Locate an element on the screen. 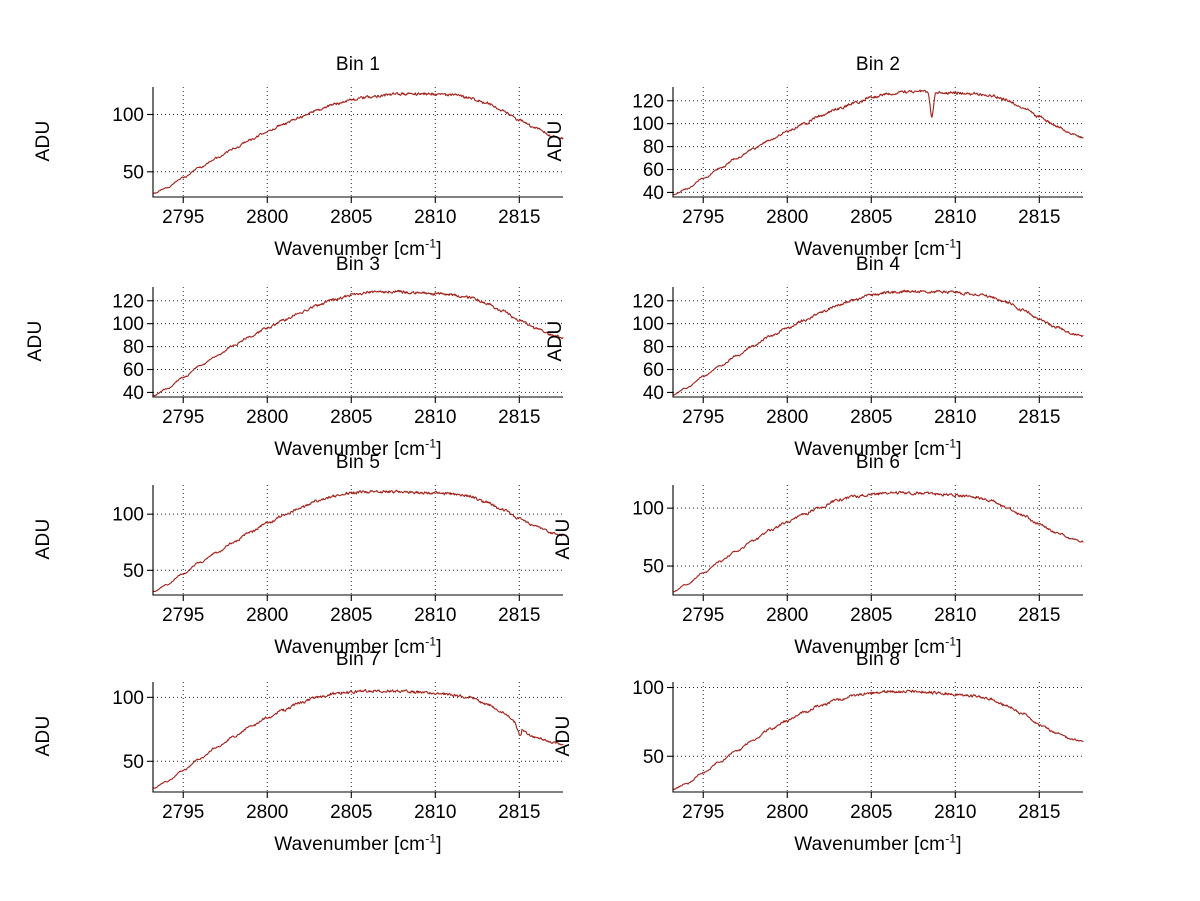 Image resolution: width=1200 pixels, height=901 pixels. subplot-title: Bin 3 is located at coordinates (358, 264).